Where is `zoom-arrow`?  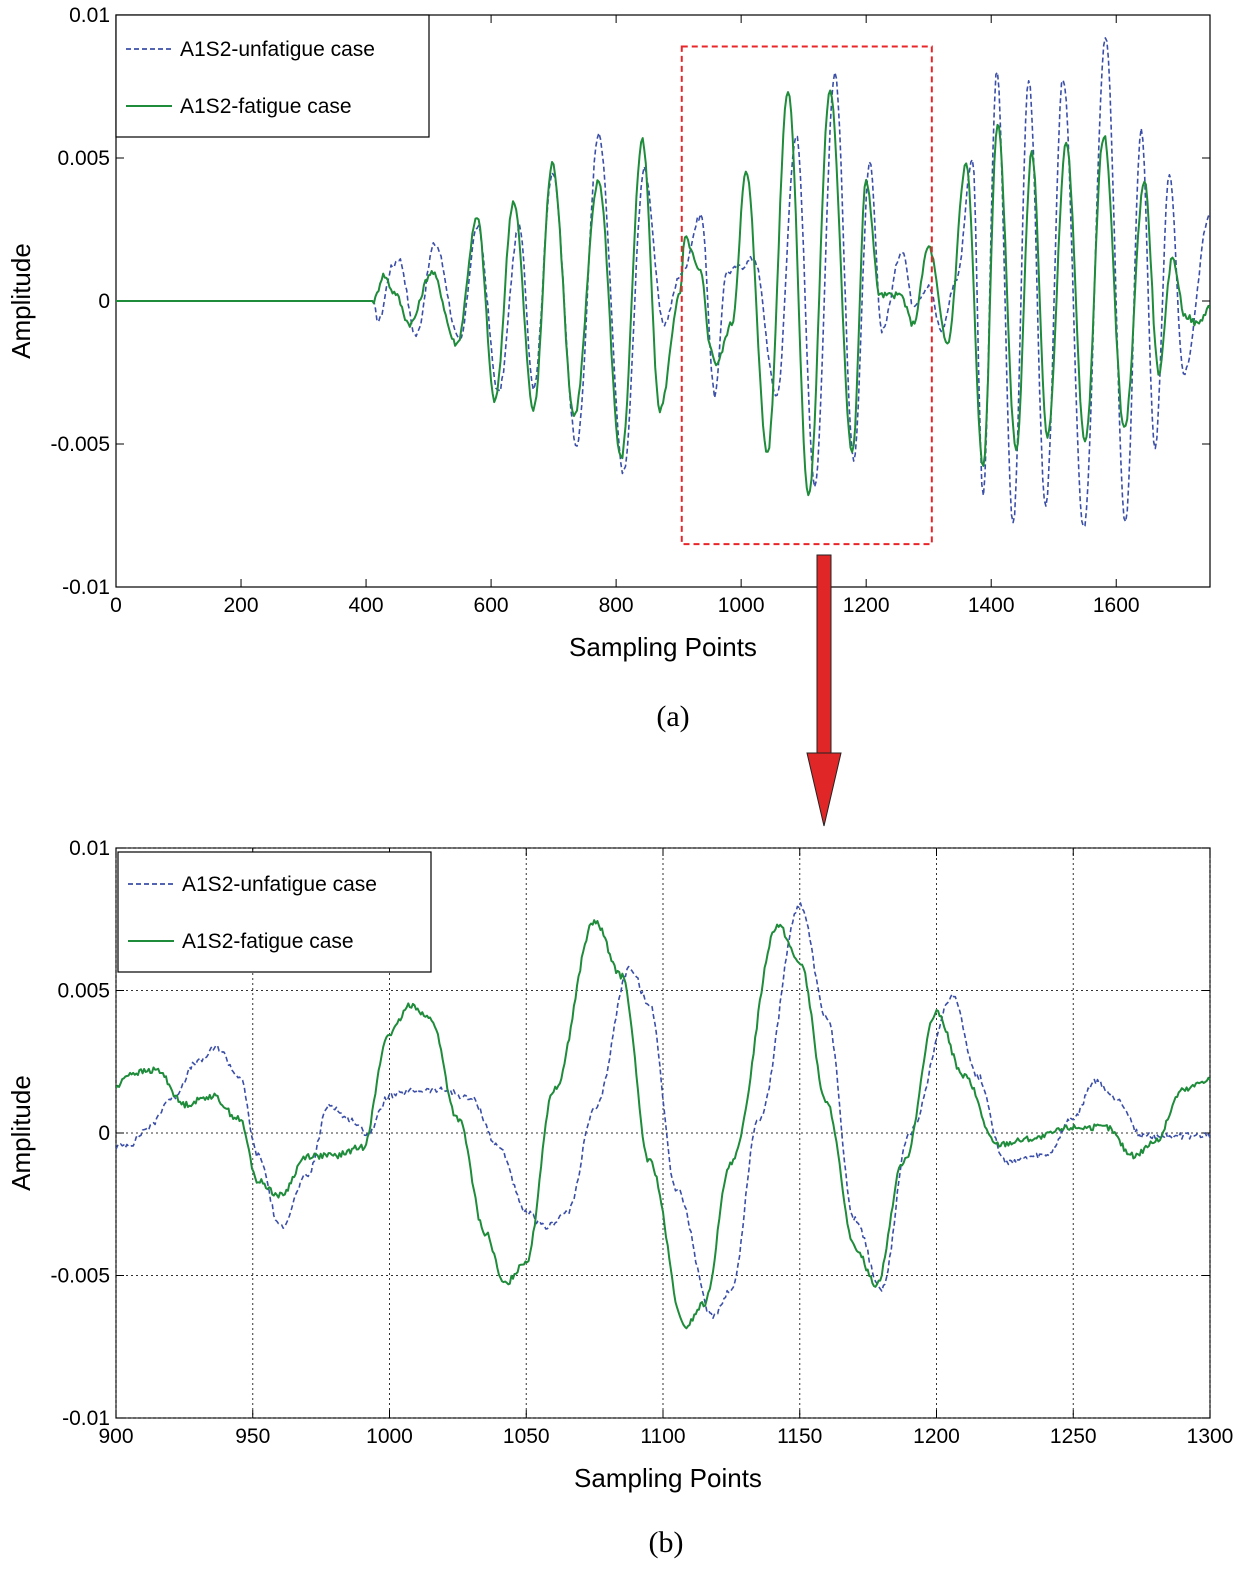
zoom-arrow is located at coordinates (824, 690).